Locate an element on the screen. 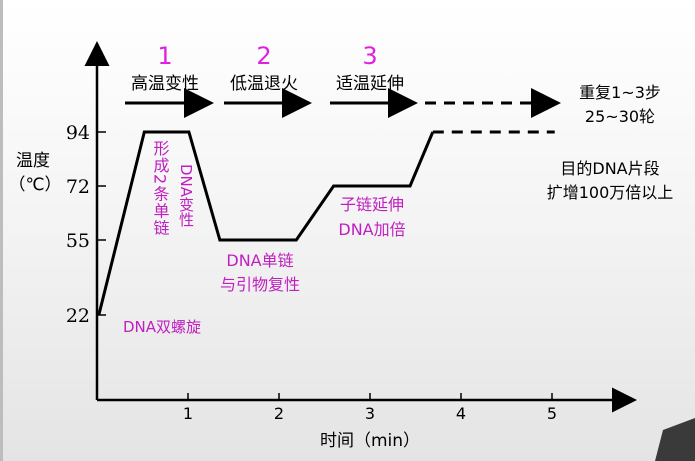  y-label-1: 温度 is located at coordinates (33, 161).